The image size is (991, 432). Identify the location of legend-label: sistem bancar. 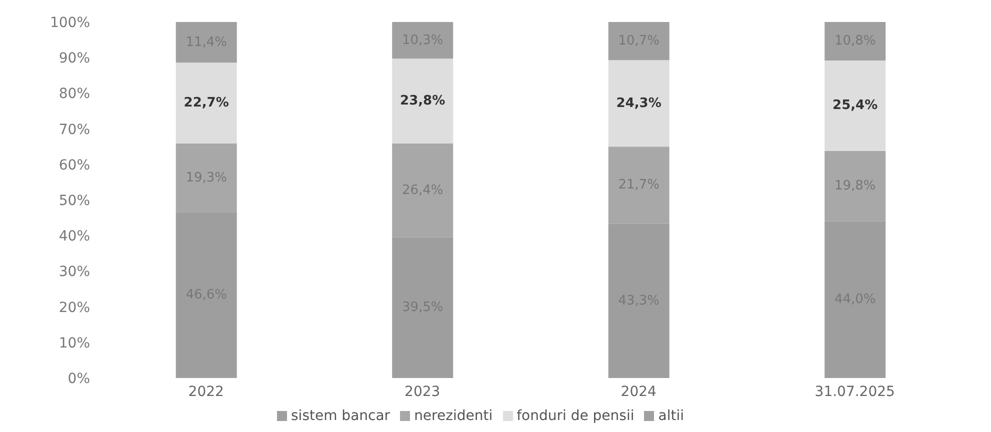
(340, 416).